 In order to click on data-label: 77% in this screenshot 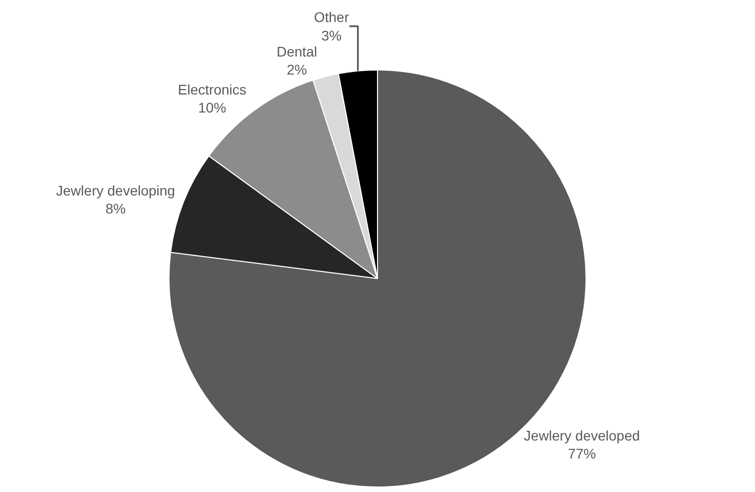, I will do `click(582, 454)`.